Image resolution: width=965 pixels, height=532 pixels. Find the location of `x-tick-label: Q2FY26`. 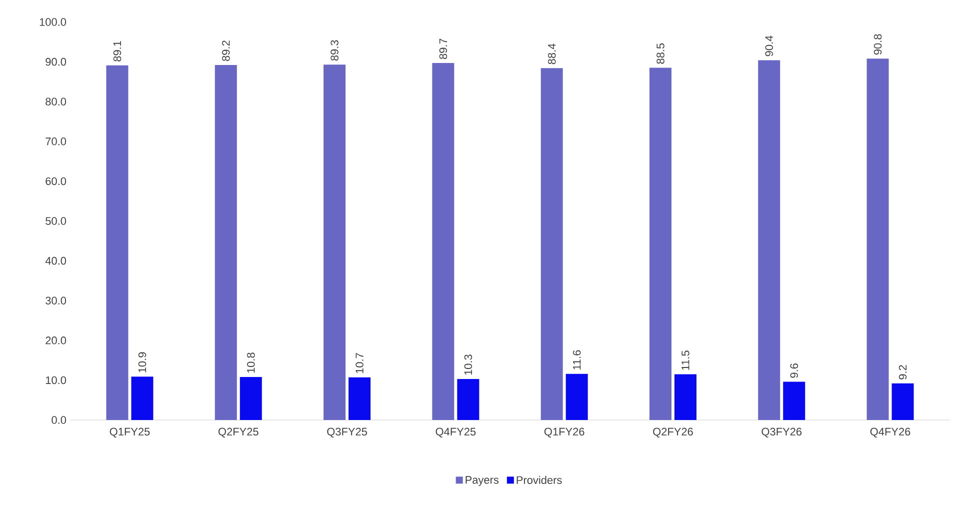

x-tick-label: Q2FY26 is located at coordinates (673, 433).